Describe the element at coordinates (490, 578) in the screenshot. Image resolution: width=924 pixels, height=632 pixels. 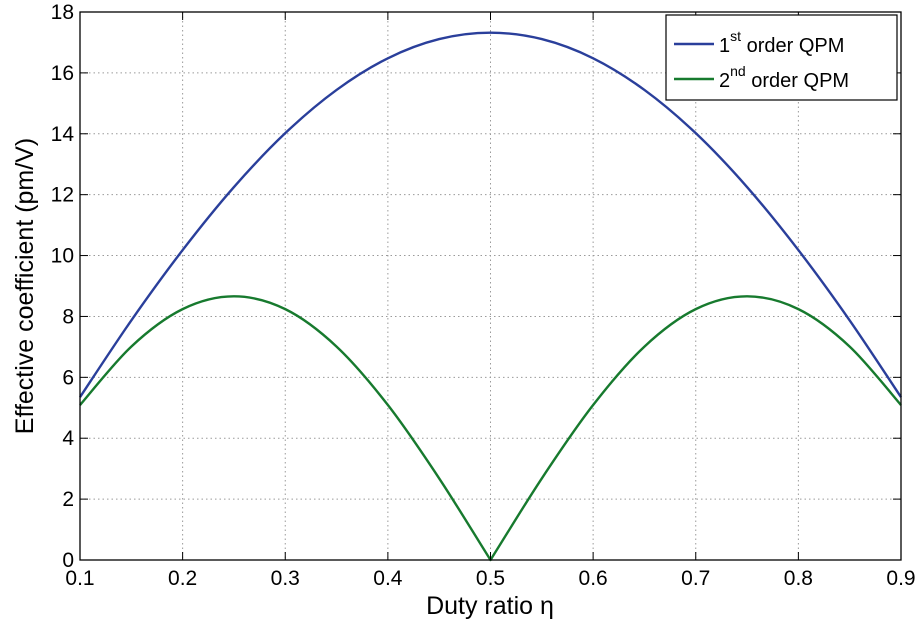
I see `x-tick-label: 0.5` at that location.